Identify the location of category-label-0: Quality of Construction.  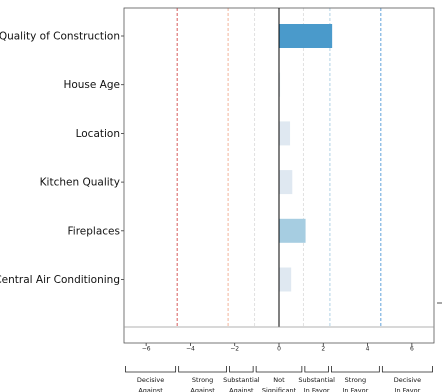
(60, 37).